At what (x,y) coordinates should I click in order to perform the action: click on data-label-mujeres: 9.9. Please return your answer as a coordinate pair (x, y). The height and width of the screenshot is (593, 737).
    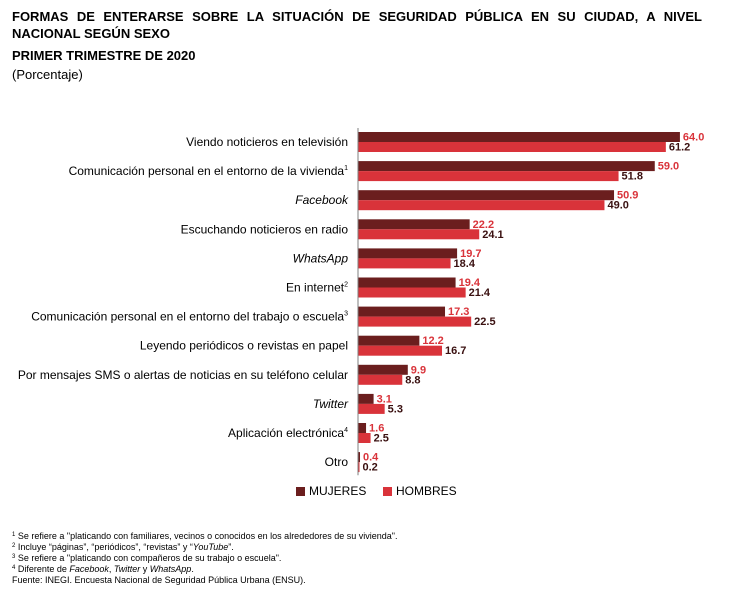
    Looking at the image, I should click on (418, 370).